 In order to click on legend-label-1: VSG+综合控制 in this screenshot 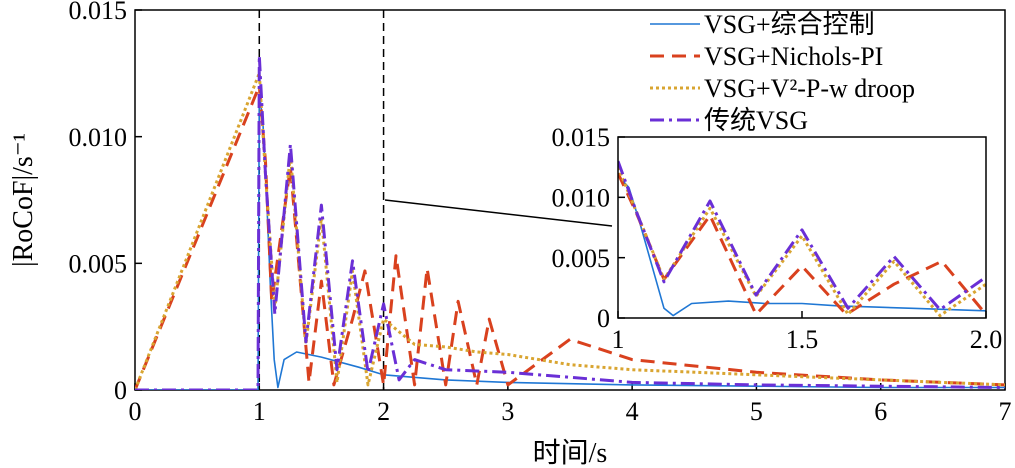, I will do `click(789, 24)`.